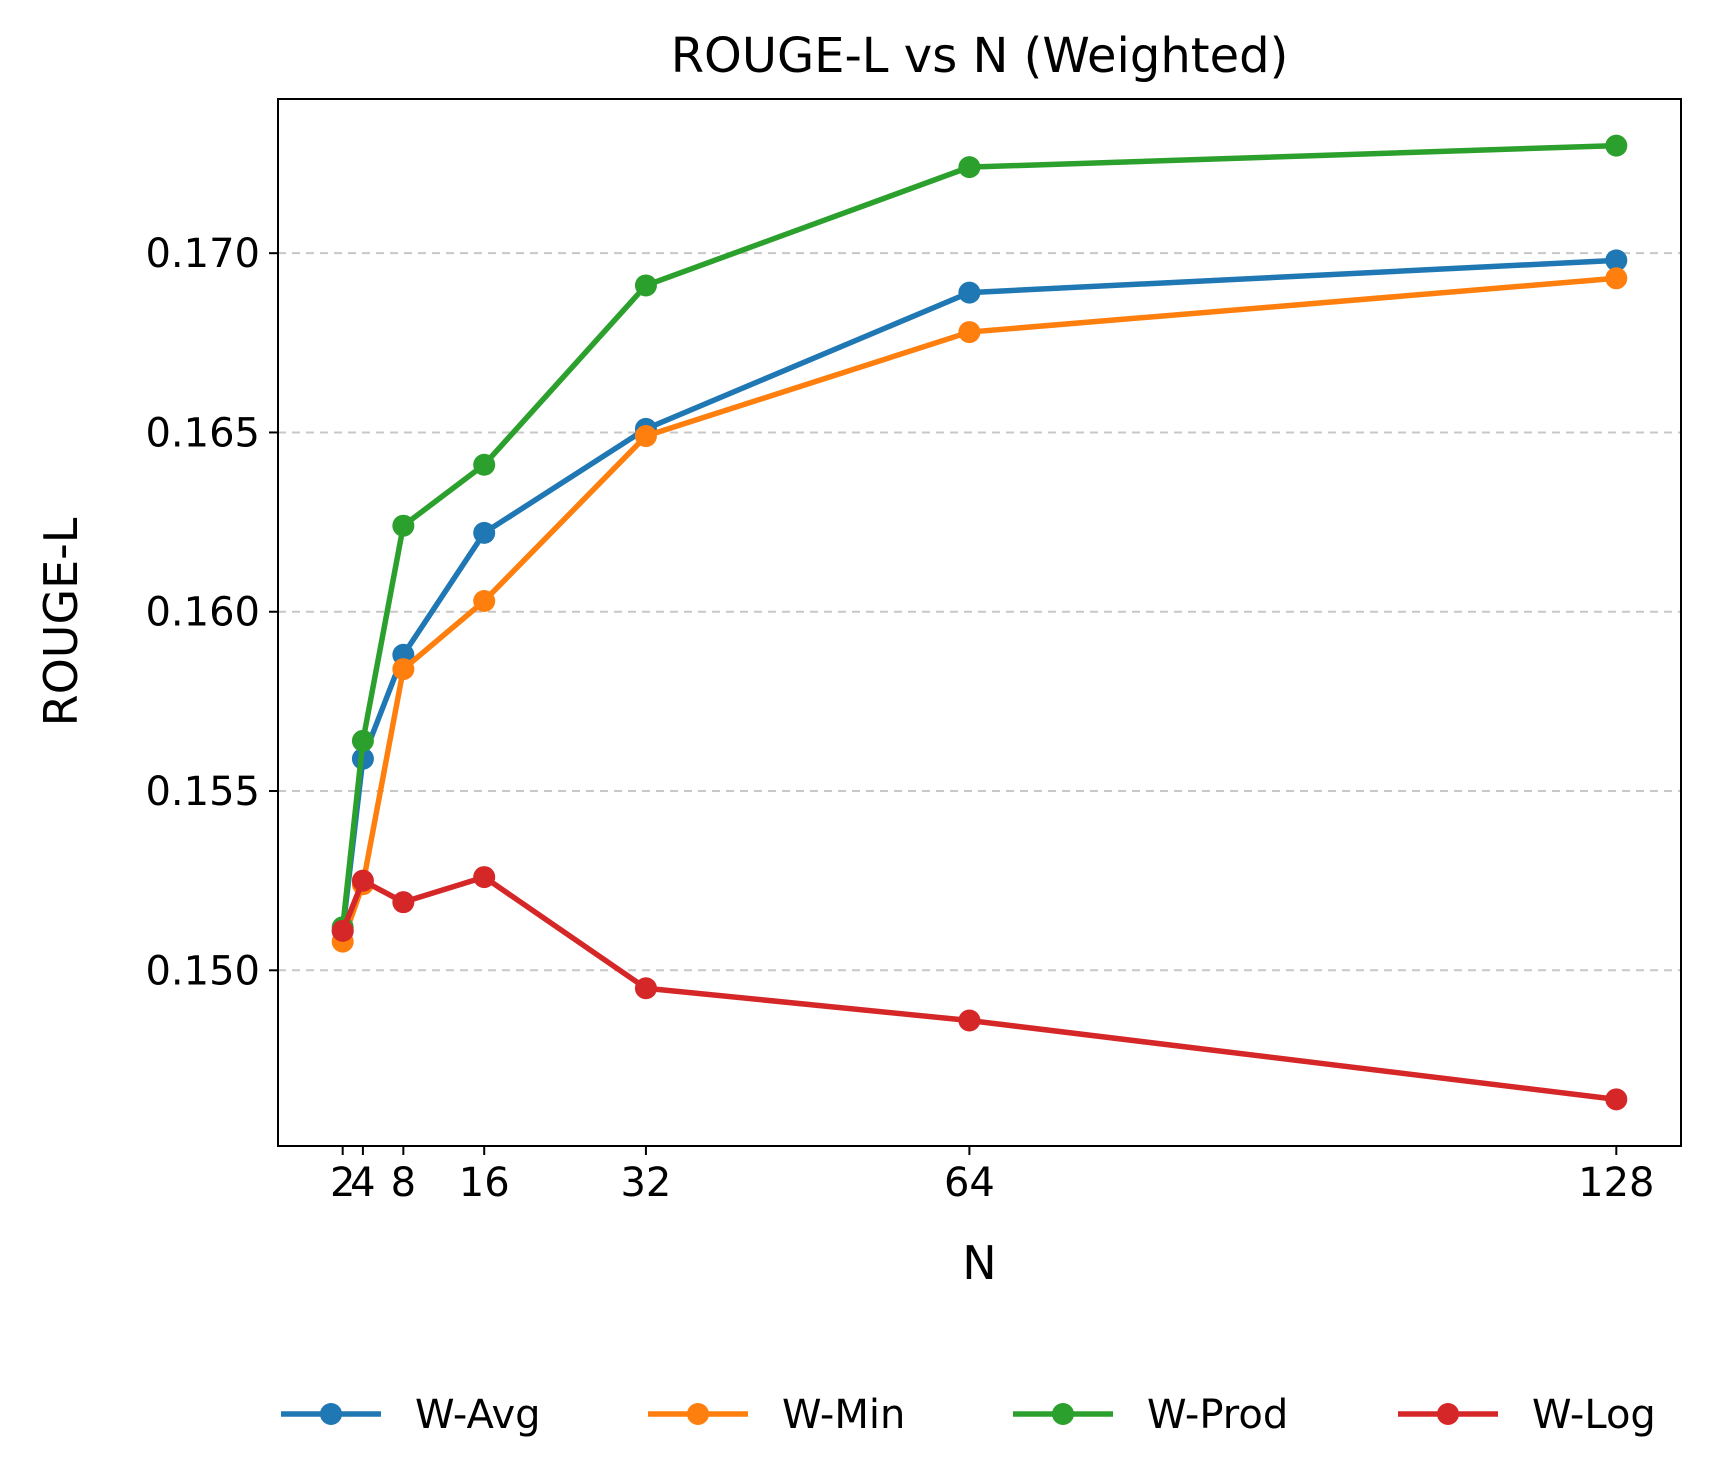  Describe the element at coordinates (403, 1183) in the screenshot. I see `x-tick-label: 8` at that location.